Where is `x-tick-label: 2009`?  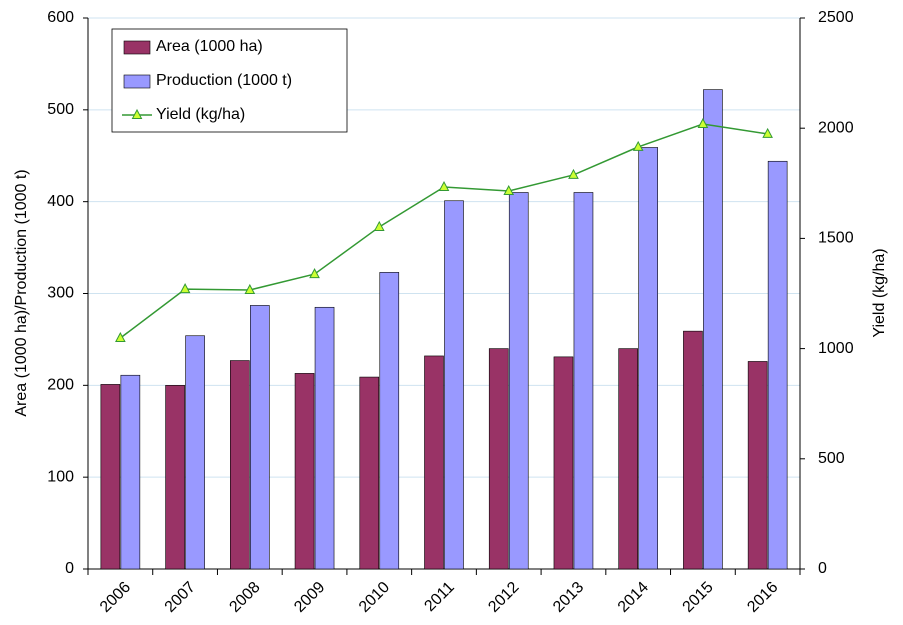 x-tick-label: 2009 is located at coordinates (309, 597).